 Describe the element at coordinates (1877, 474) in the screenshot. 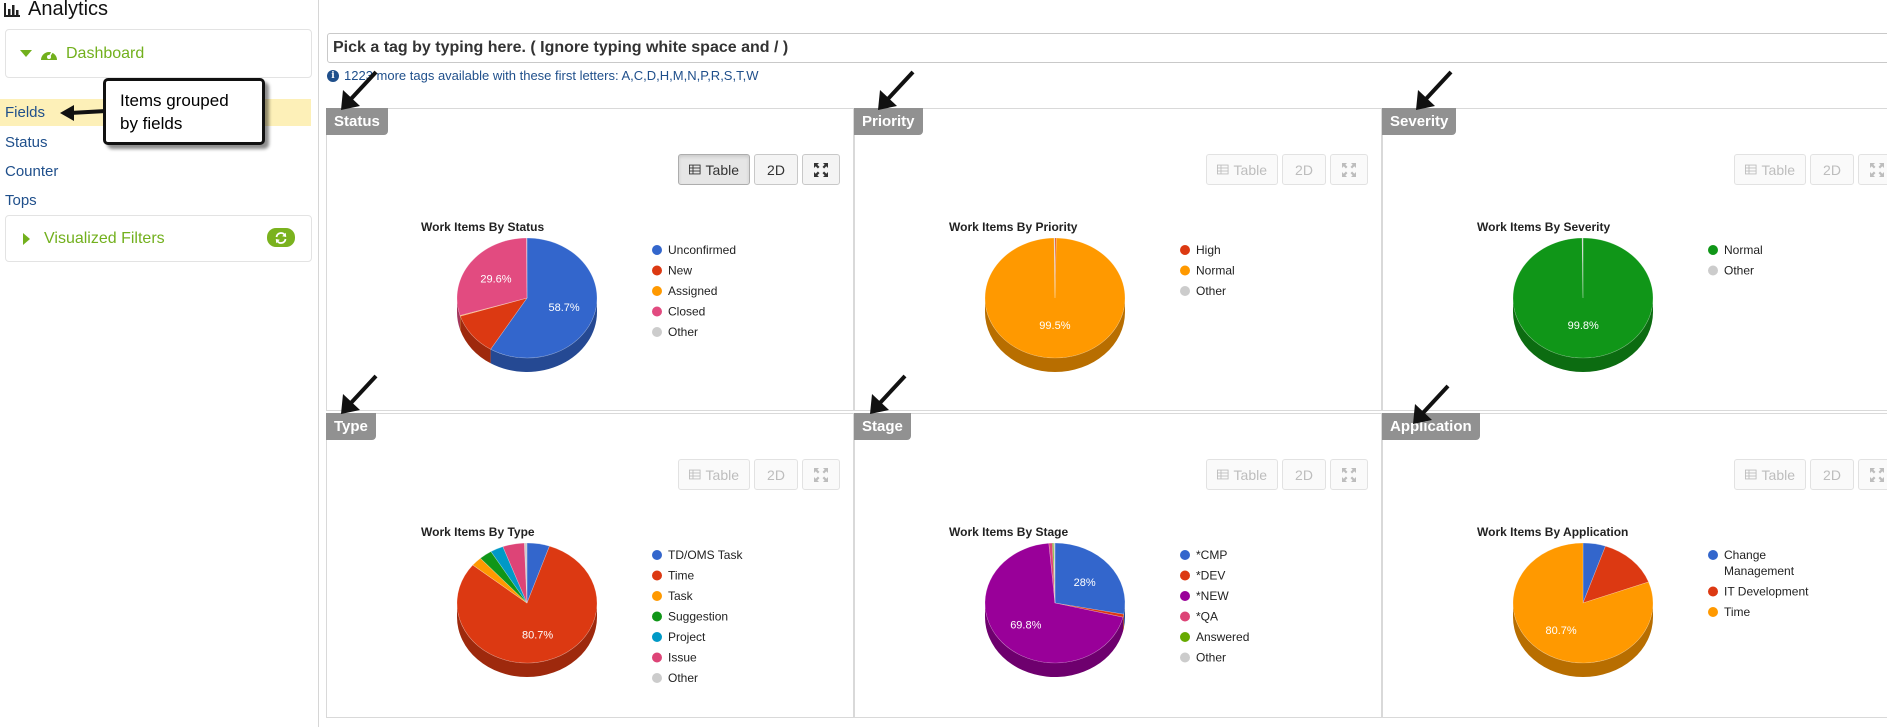

I see `expand-icon` at that location.